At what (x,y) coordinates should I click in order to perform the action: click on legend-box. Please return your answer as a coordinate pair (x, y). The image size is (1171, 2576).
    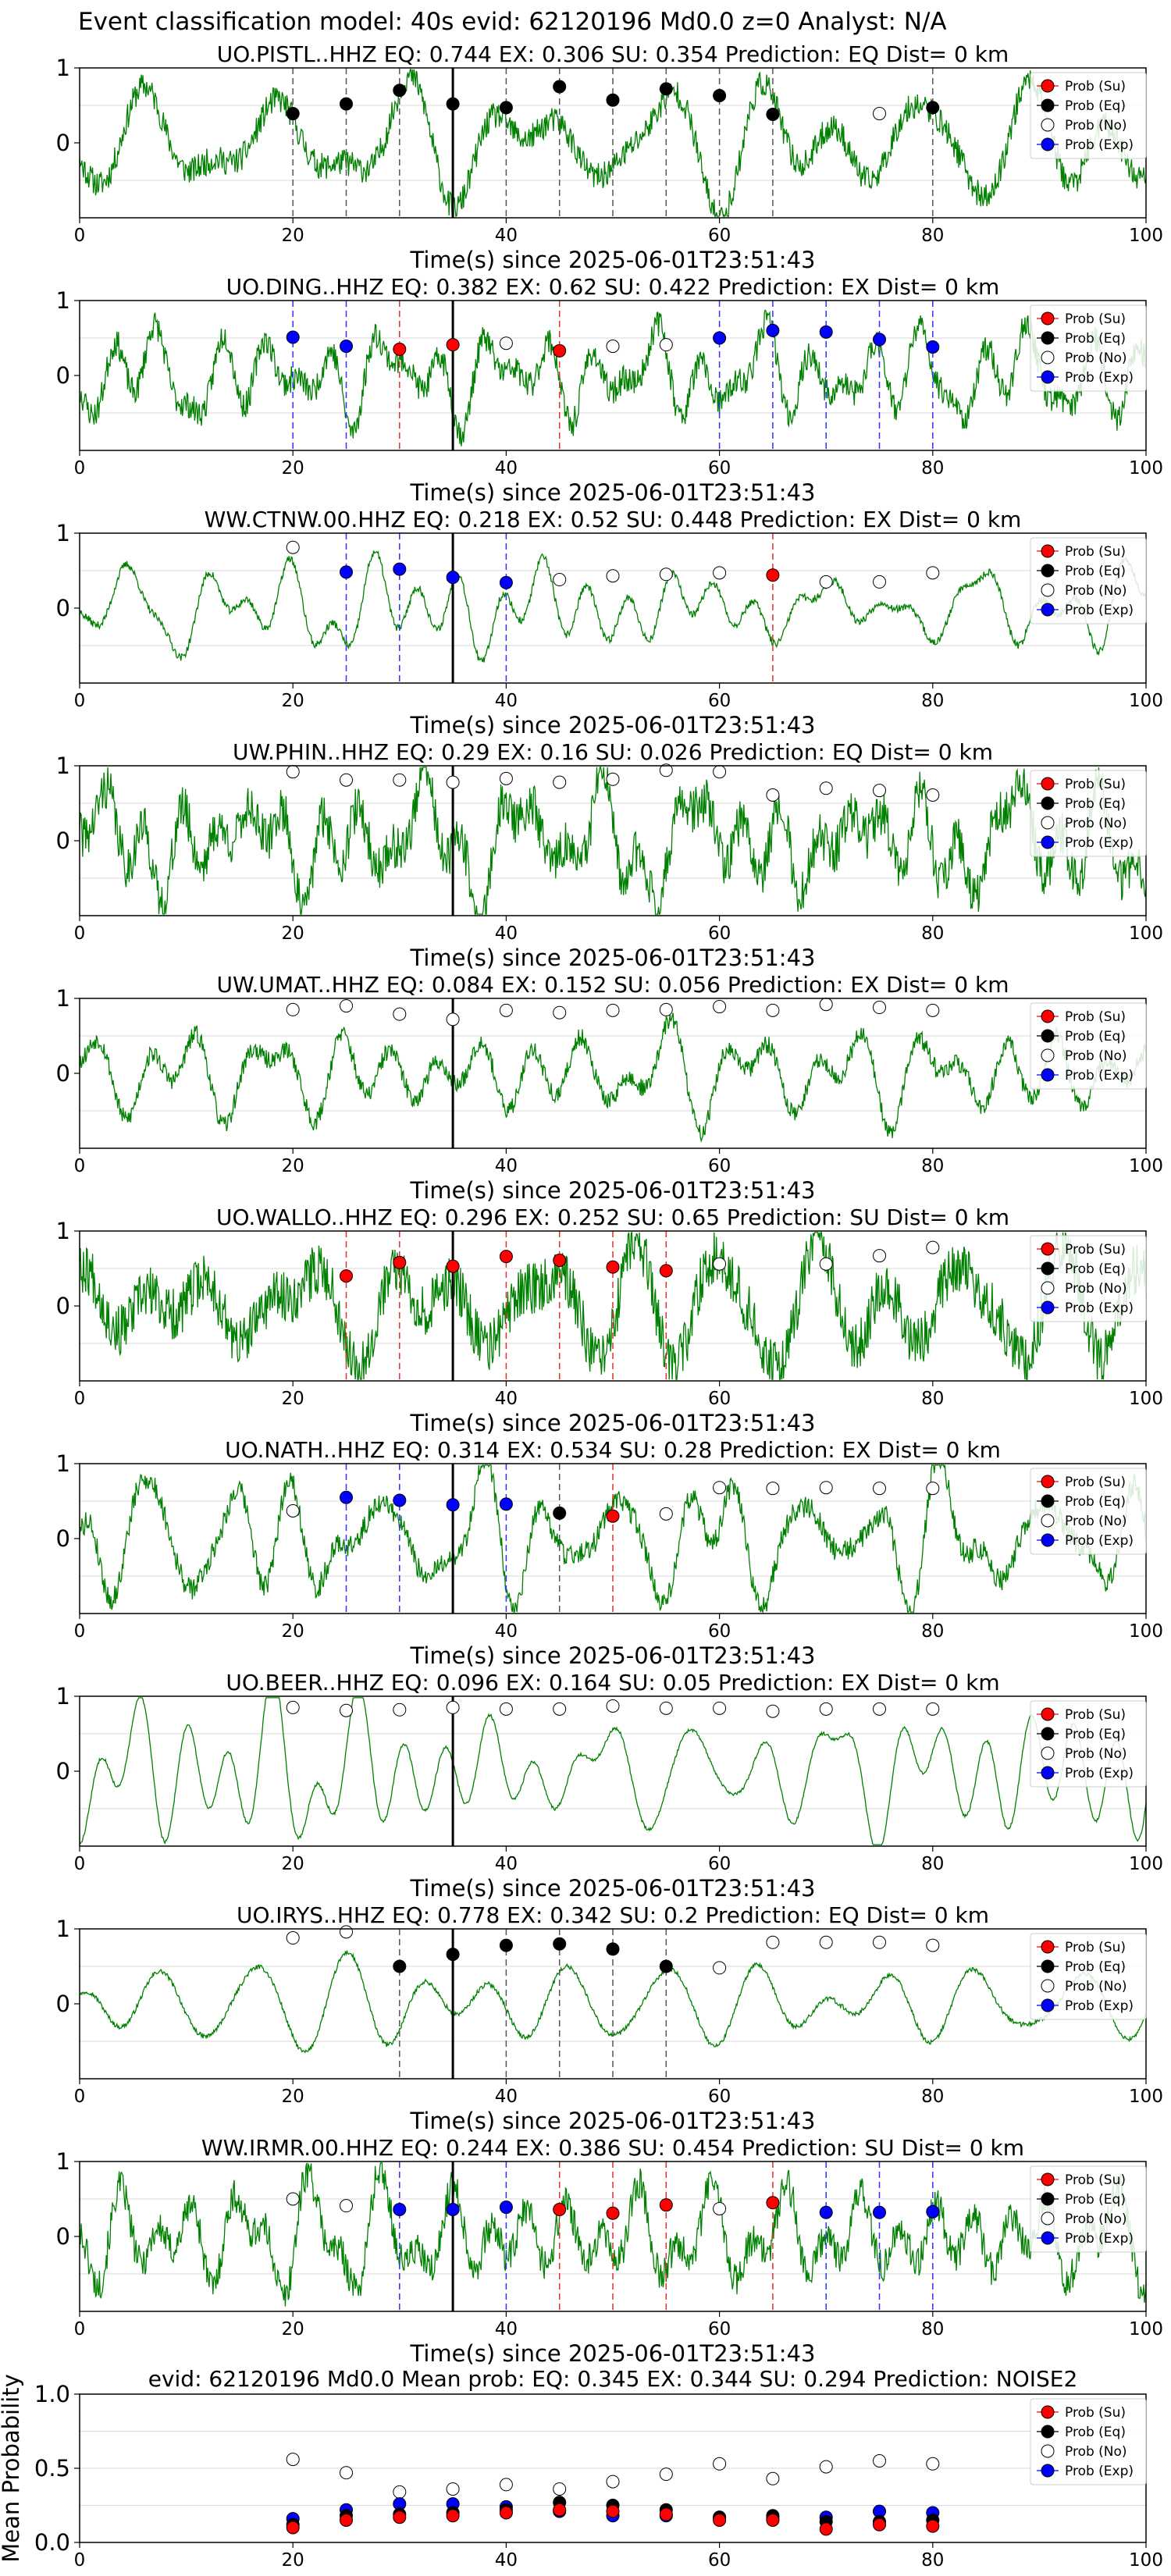
    Looking at the image, I should click on (1088, 1278).